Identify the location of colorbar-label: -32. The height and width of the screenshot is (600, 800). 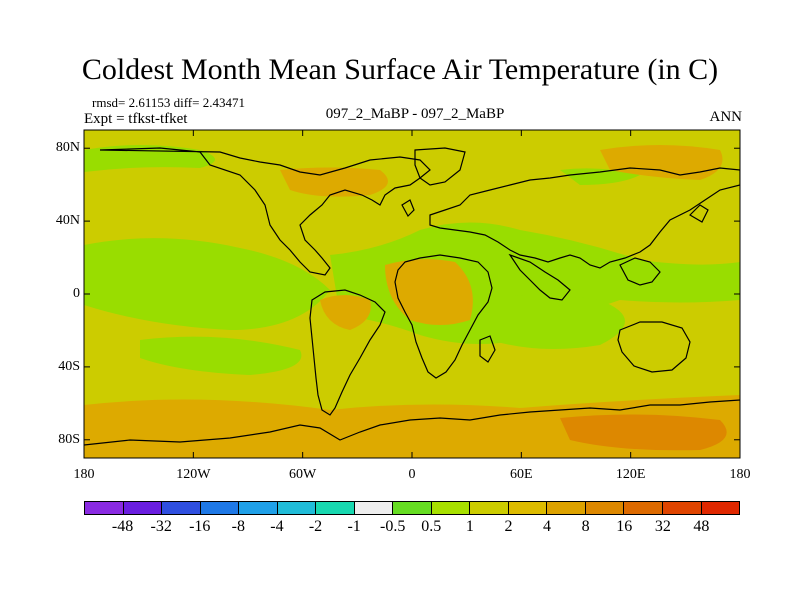
(161, 526).